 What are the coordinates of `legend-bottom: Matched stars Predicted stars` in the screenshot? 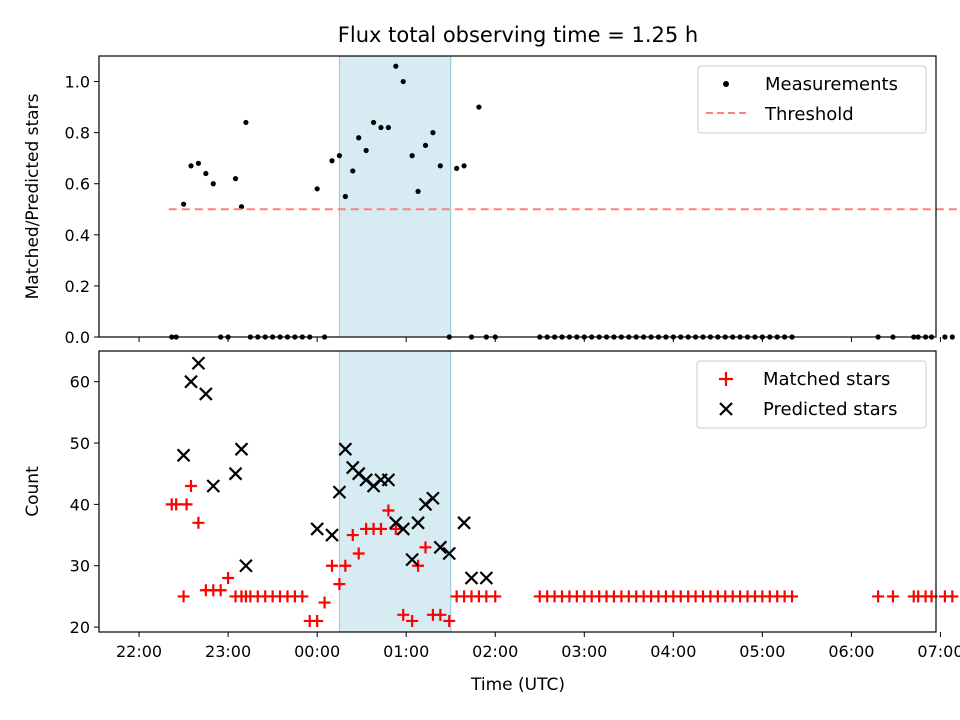 It's located at (811, 394).